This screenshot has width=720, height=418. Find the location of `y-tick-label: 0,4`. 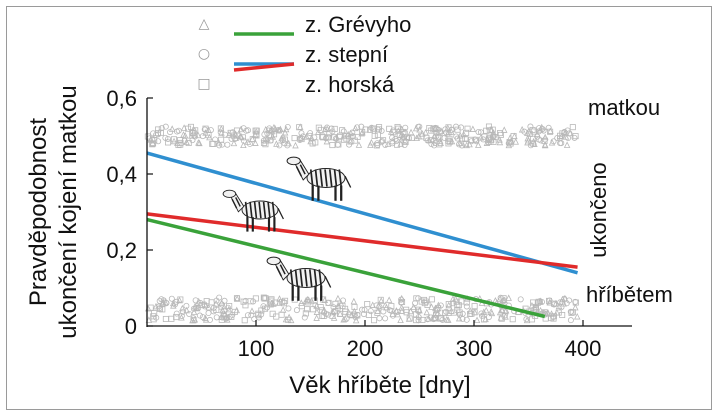

y-tick-label: 0,4 is located at coordinates (121, 174).